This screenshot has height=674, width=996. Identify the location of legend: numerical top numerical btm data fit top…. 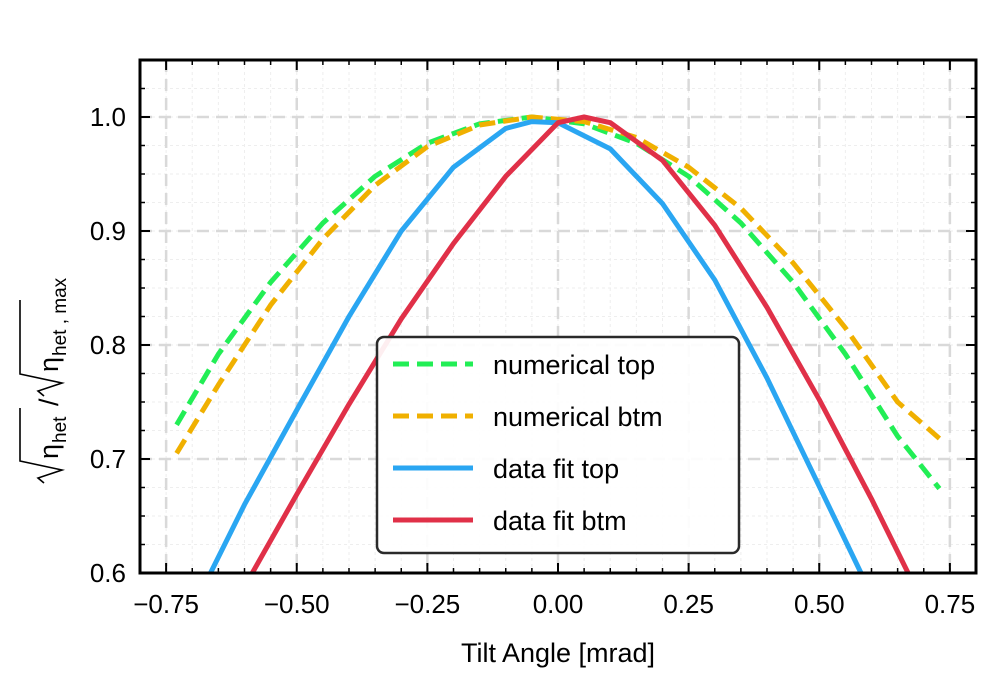
(558, 445).